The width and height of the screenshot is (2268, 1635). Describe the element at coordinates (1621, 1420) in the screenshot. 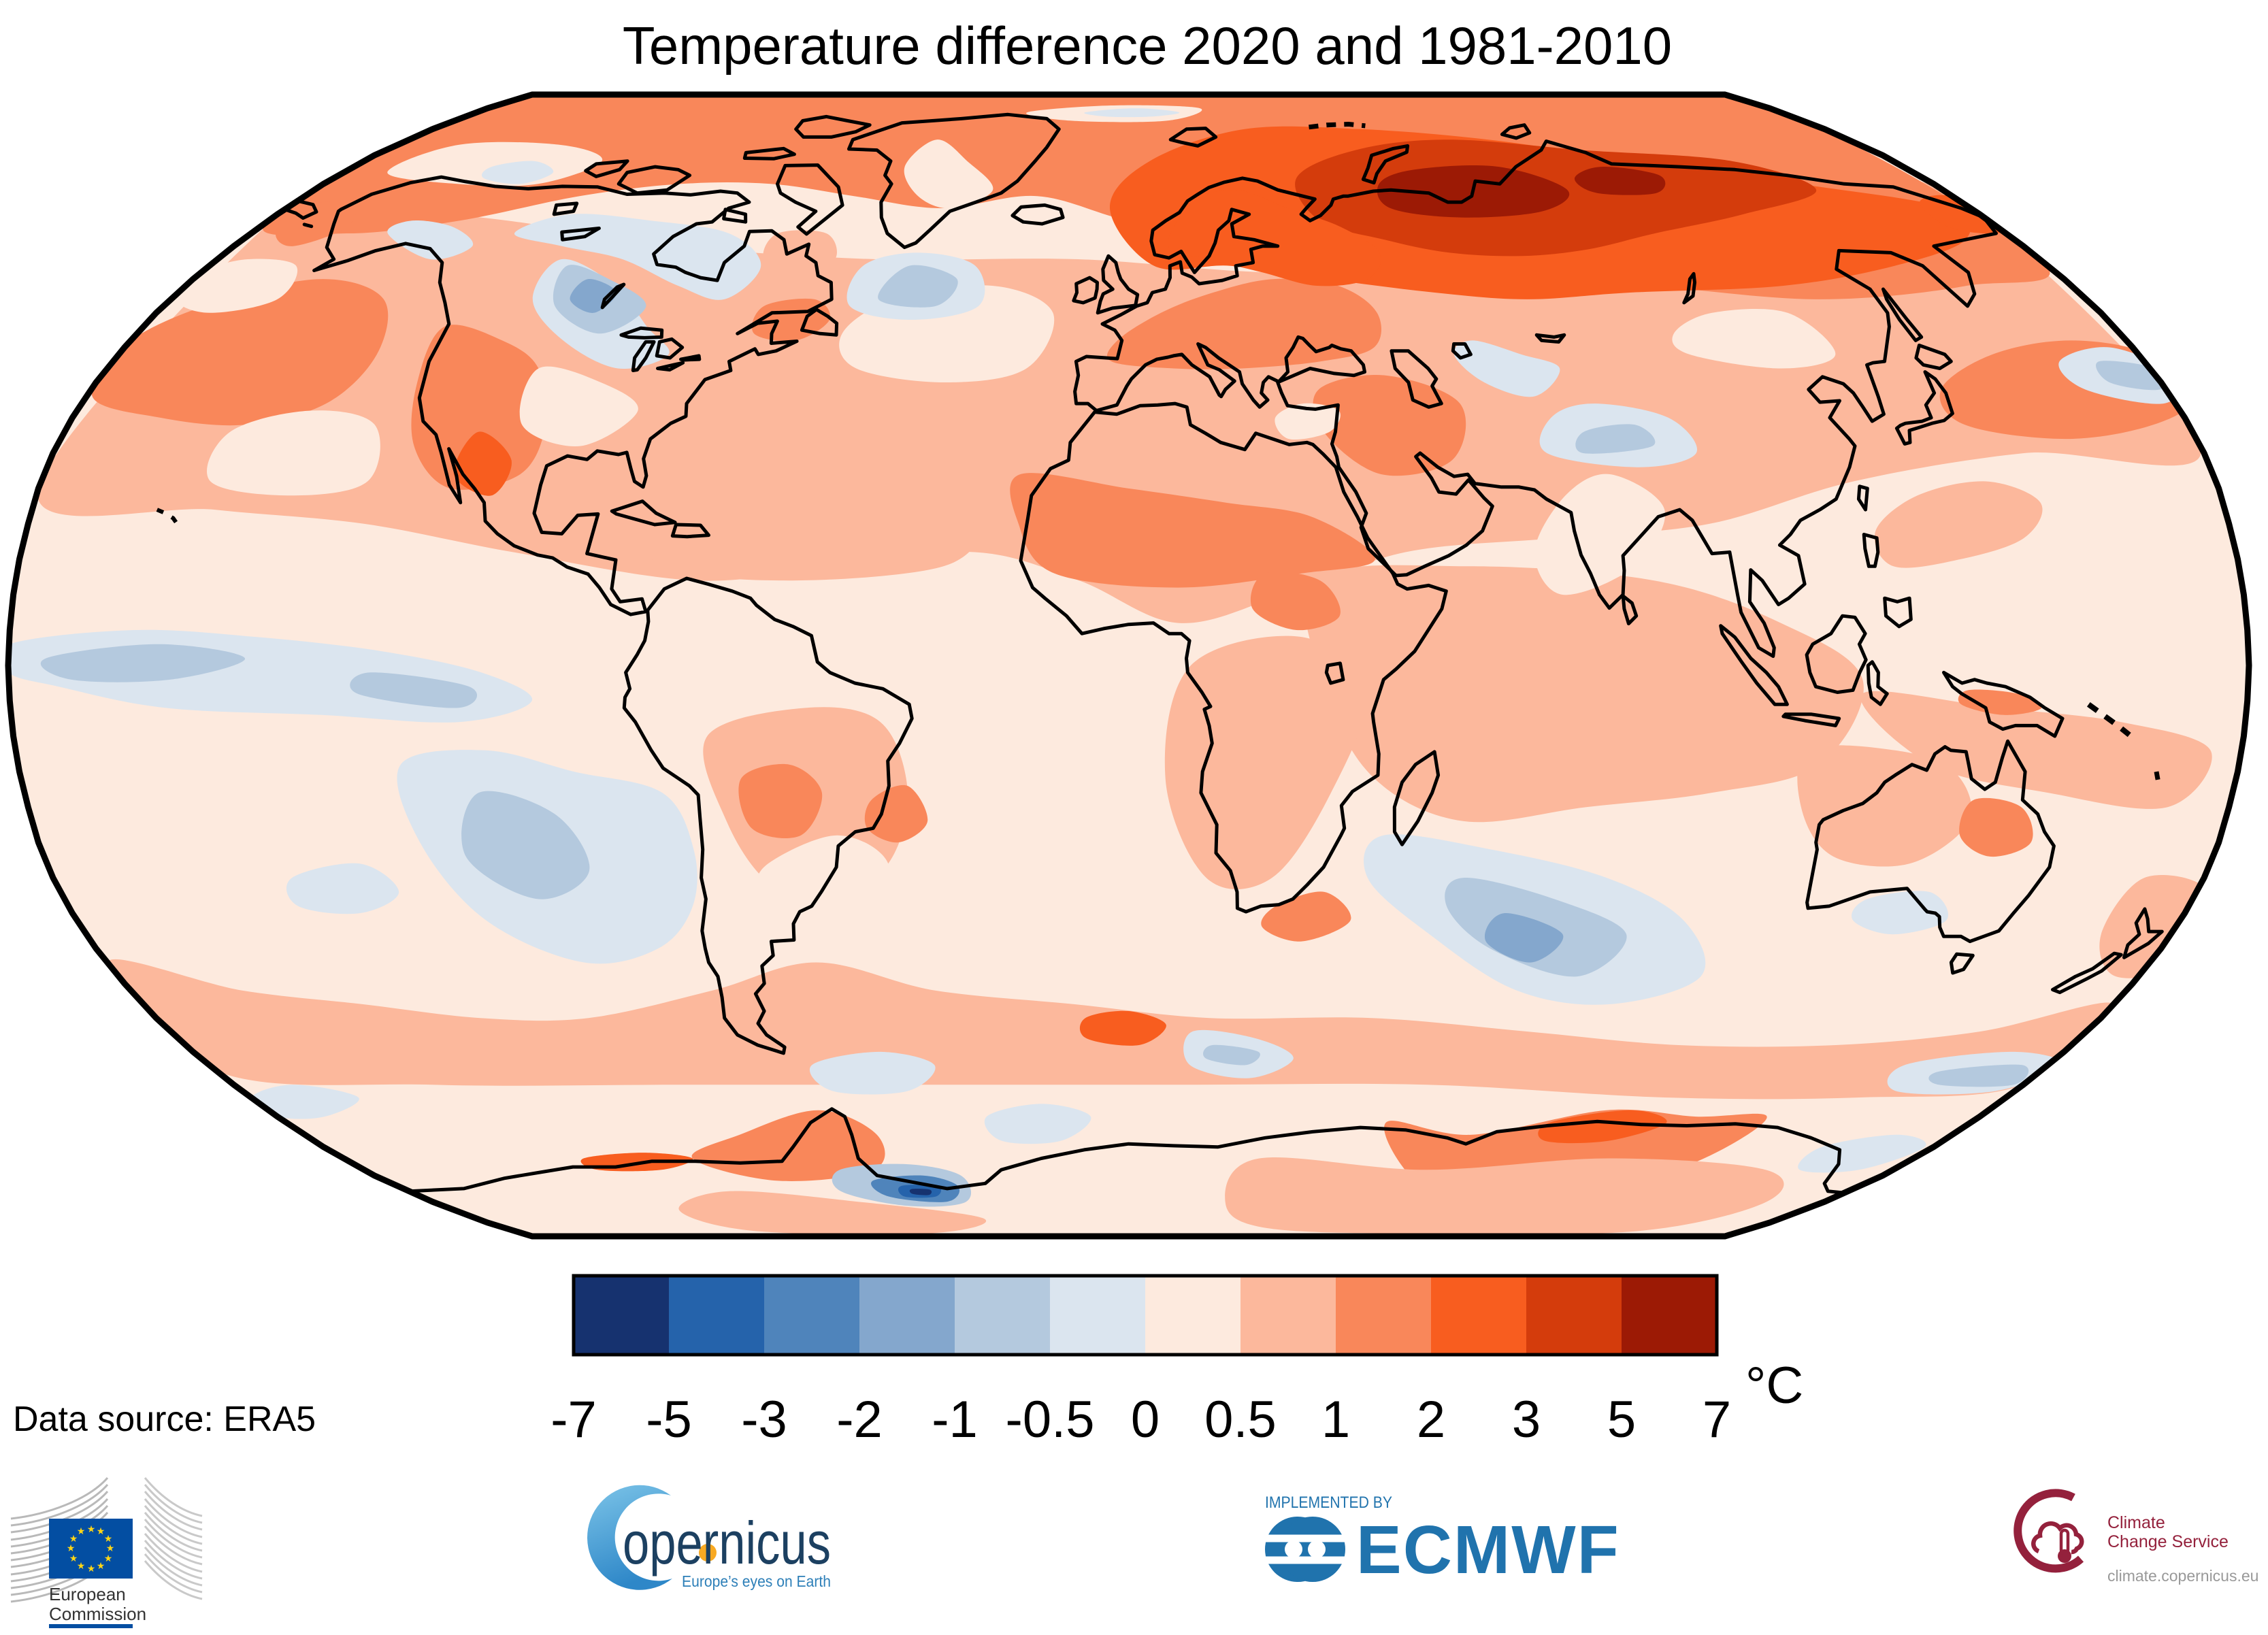

I see `svg-text: 5` at that location.